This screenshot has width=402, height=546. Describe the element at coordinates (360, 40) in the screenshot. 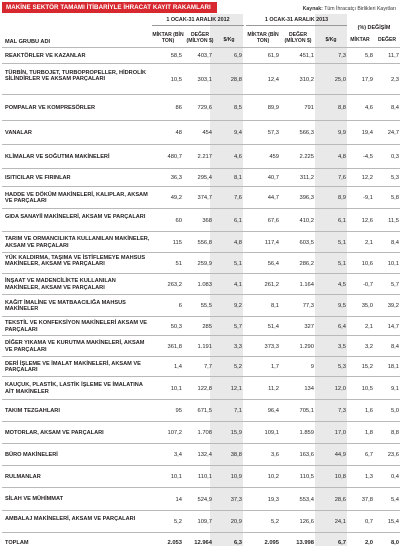

I see `col-chg-qty: MİKTAR` at that location.